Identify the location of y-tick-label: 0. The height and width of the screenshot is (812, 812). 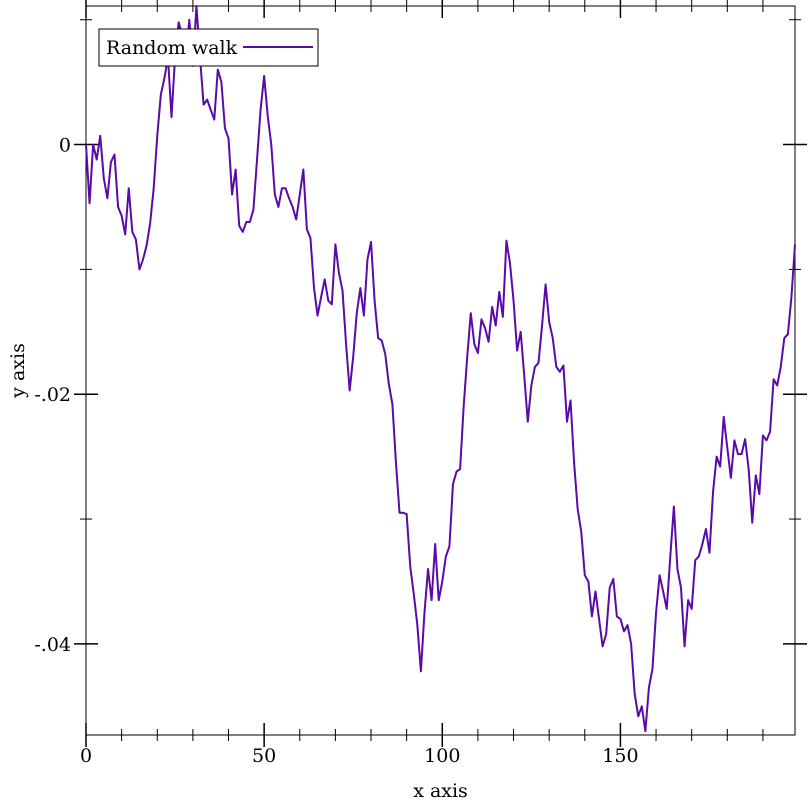
(65, 146).